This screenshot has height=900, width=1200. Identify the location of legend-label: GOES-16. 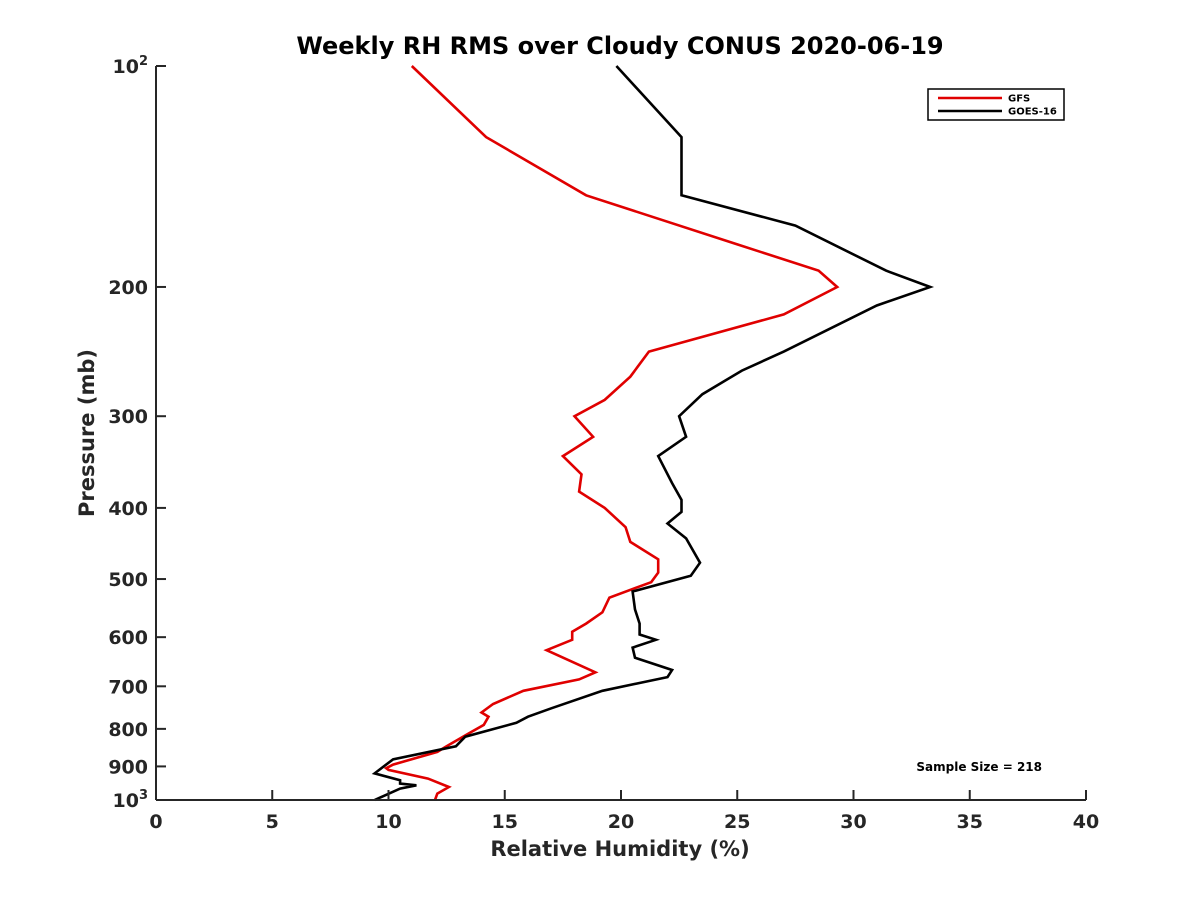
(1032, 112).